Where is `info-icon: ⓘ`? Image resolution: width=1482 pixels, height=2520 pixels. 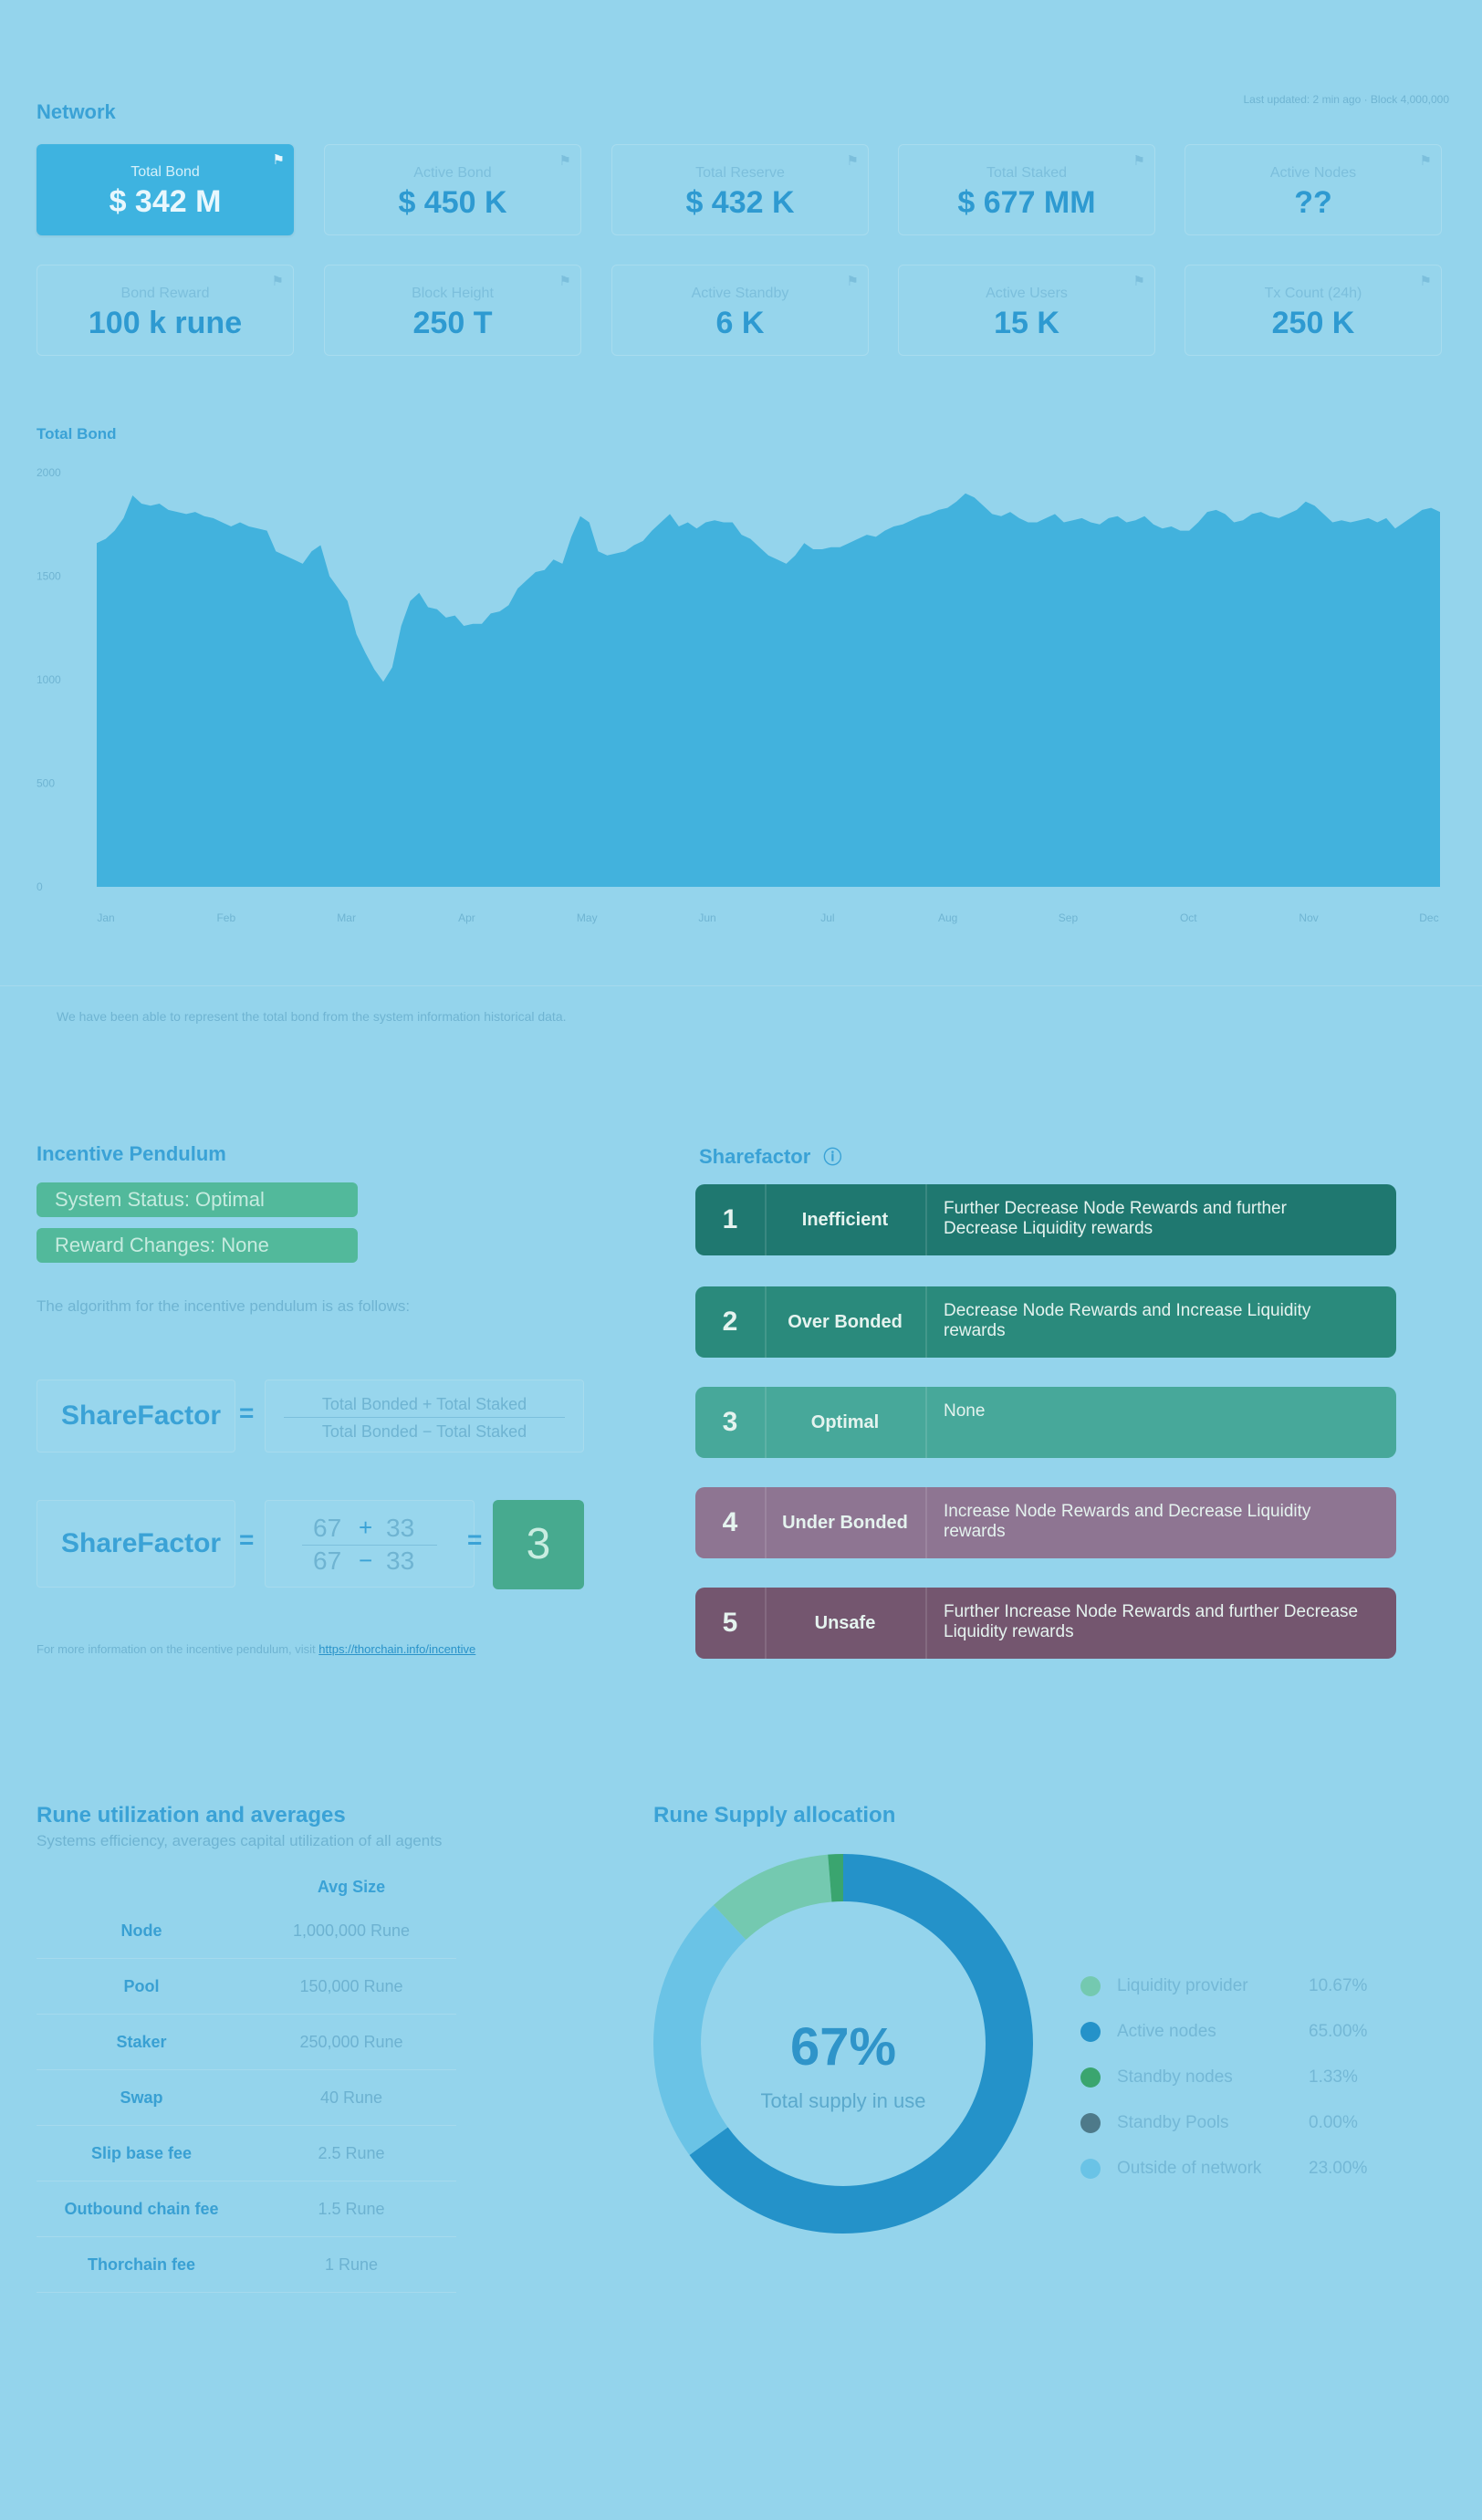 info-icon: ⓘ is located at coordinates (832, 1158).